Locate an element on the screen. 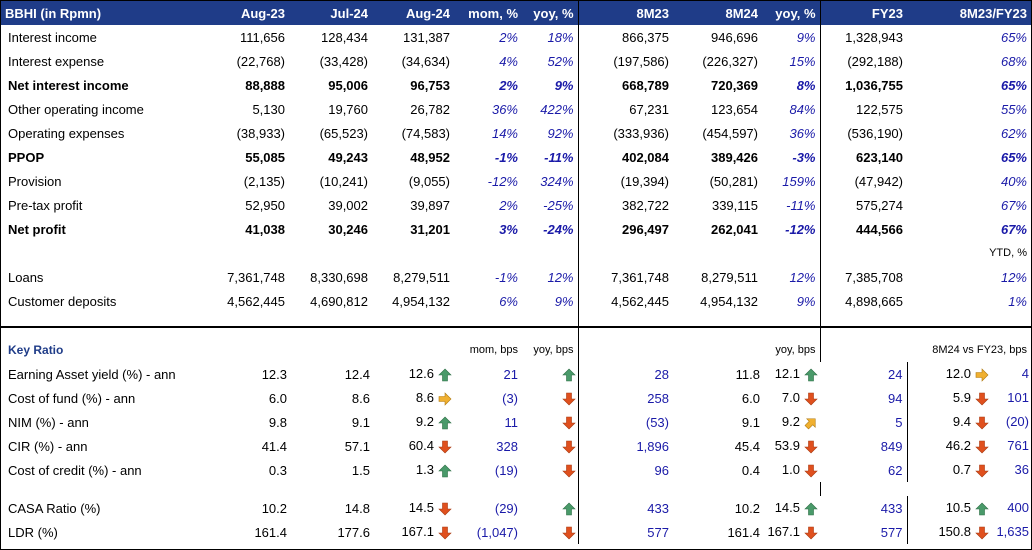 This screenshot has height=550, width=1032. table-cell: 67% is located at coordinates (1013, 229).